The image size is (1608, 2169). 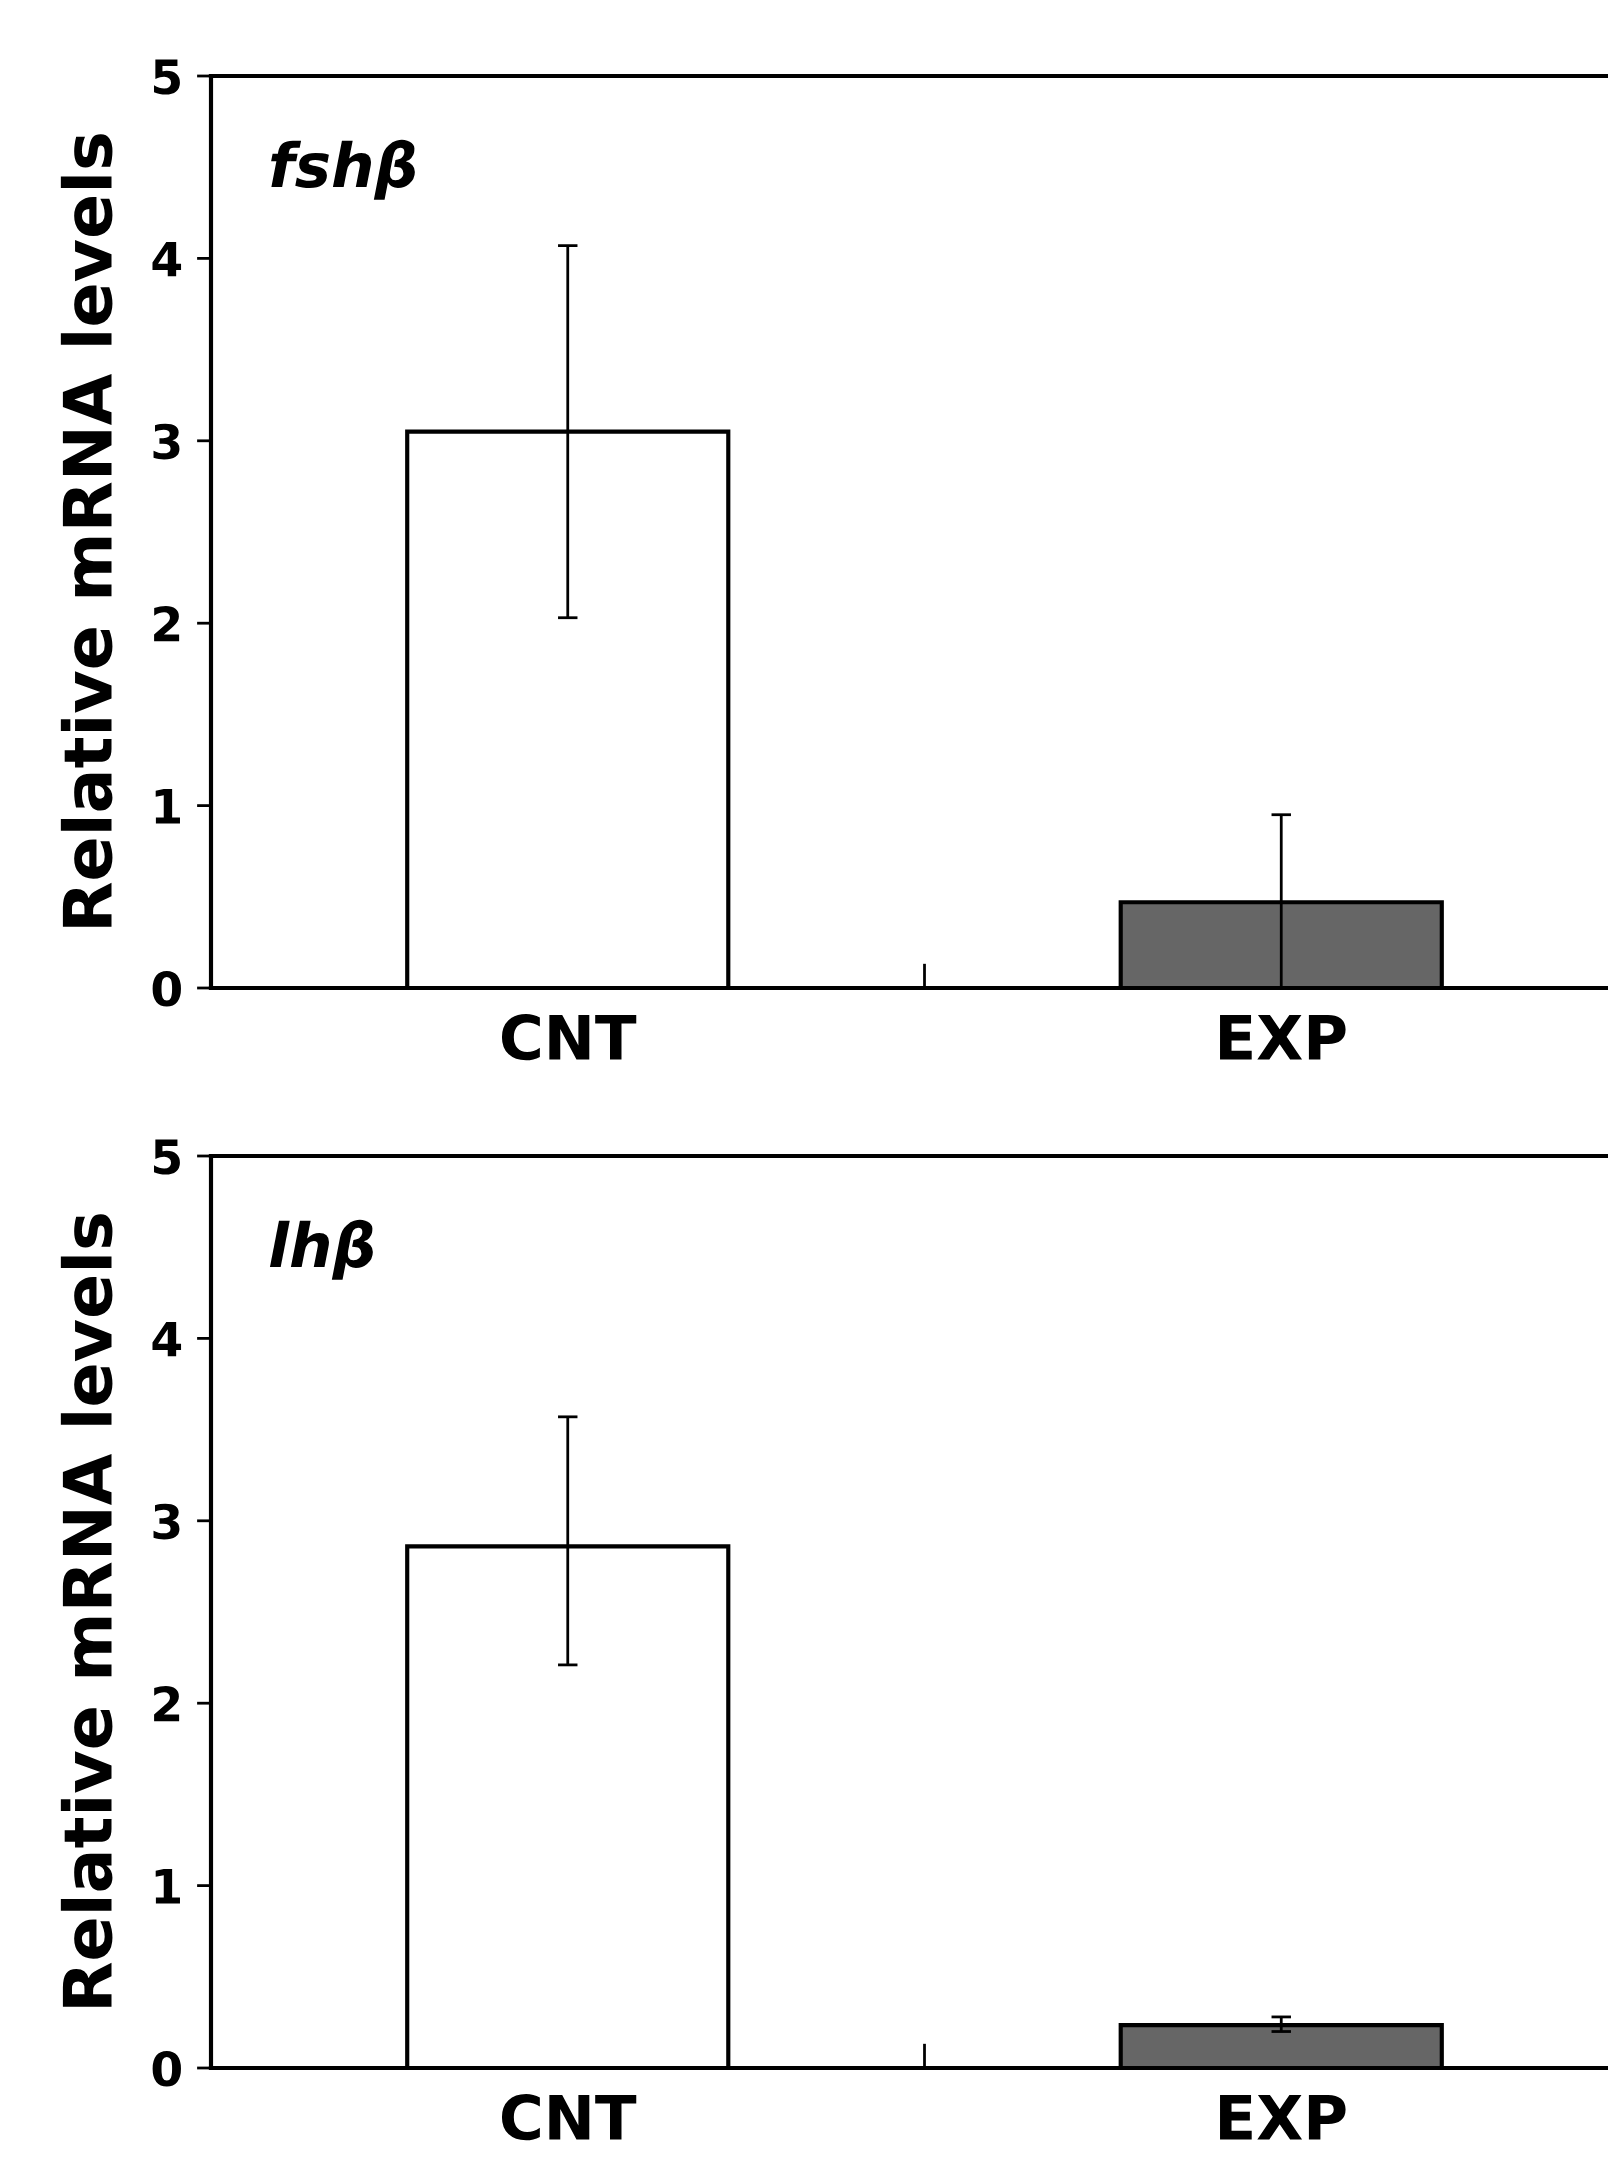 What do you see at coordinates (343, 169) in the screenshot?
I see `annotation: fshβ` at bounding box center [343, 169].